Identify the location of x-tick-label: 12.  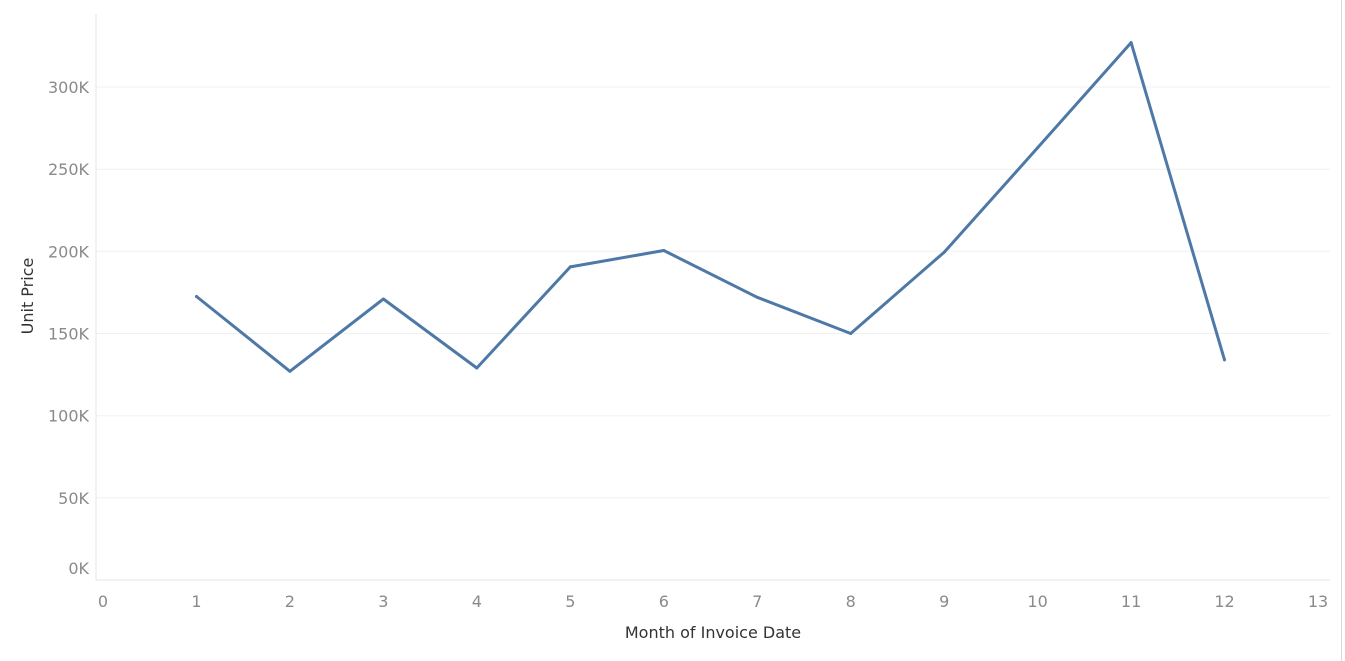
(1224, 601).